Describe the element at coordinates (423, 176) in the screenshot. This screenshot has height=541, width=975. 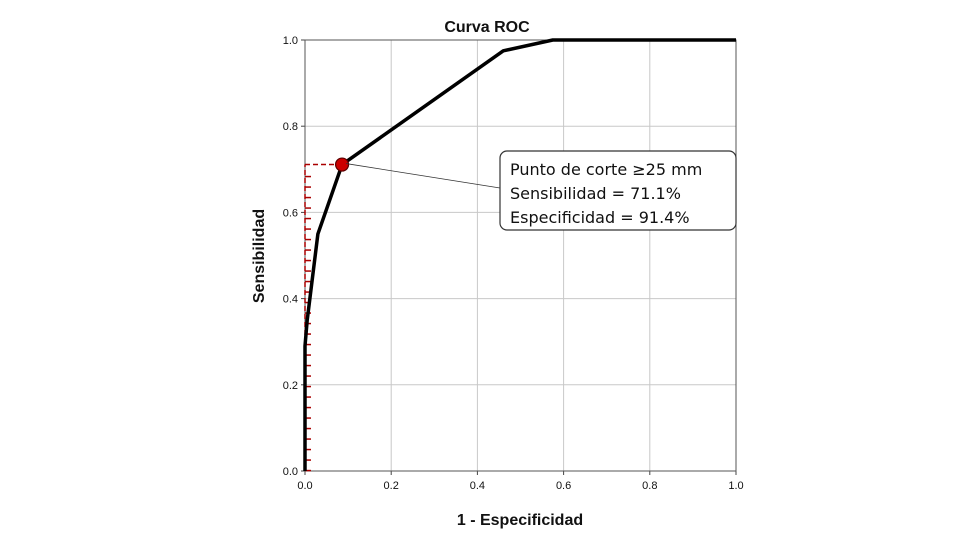
I see `leader-line` at that location.